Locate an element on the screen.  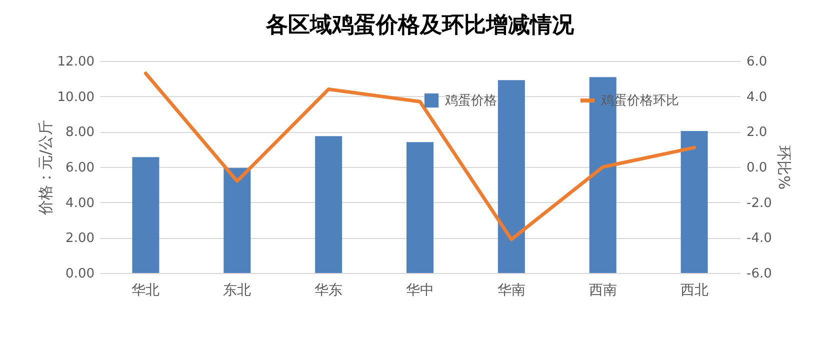
y-tick-label: 0.00 is located at coordinates (80, 274).